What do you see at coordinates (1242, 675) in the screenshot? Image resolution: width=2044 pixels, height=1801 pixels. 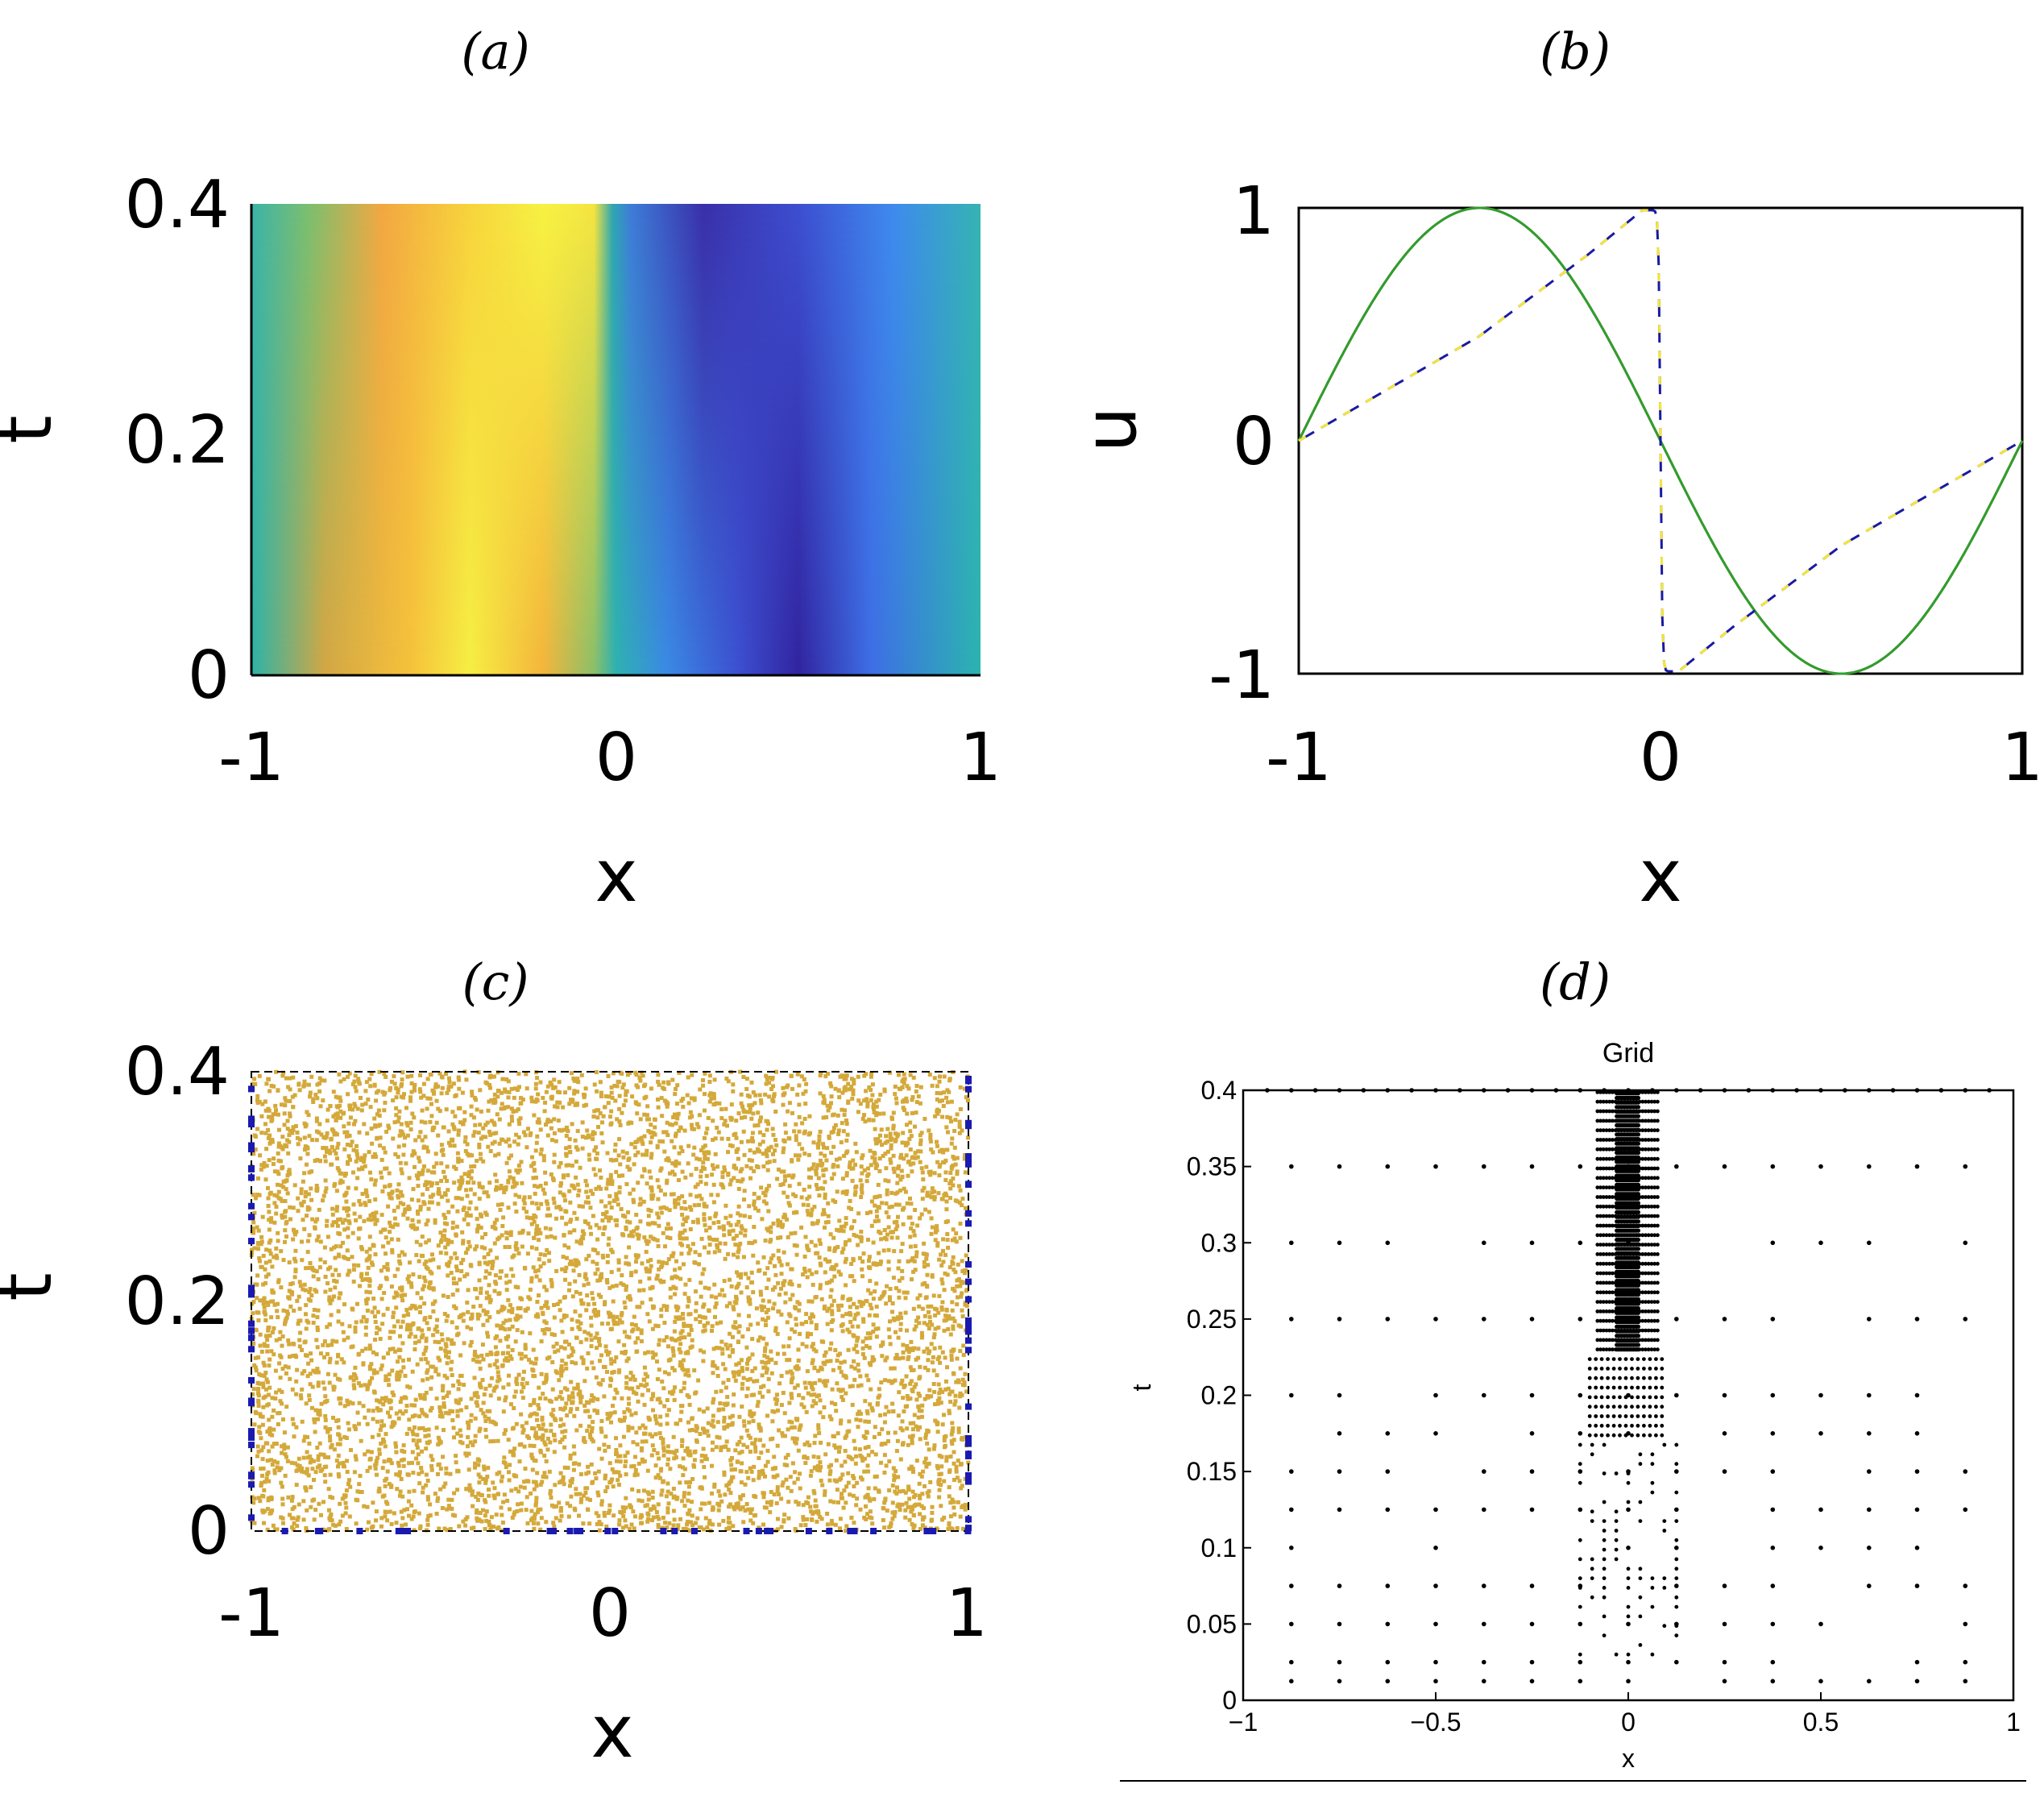 I see `panel-b-ytick-0: -1` at bounding box center [1242, 675].